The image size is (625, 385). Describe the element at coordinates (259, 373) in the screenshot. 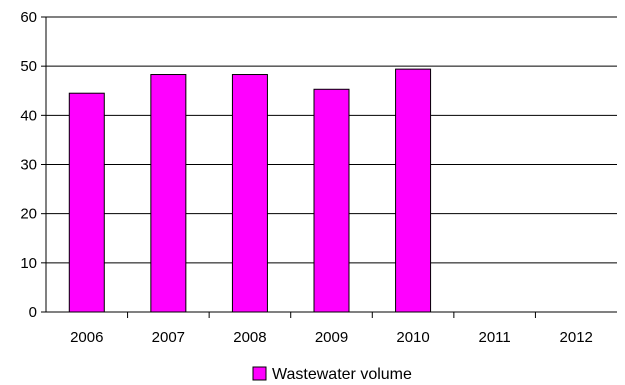

I see `legend-swatch` at that location.